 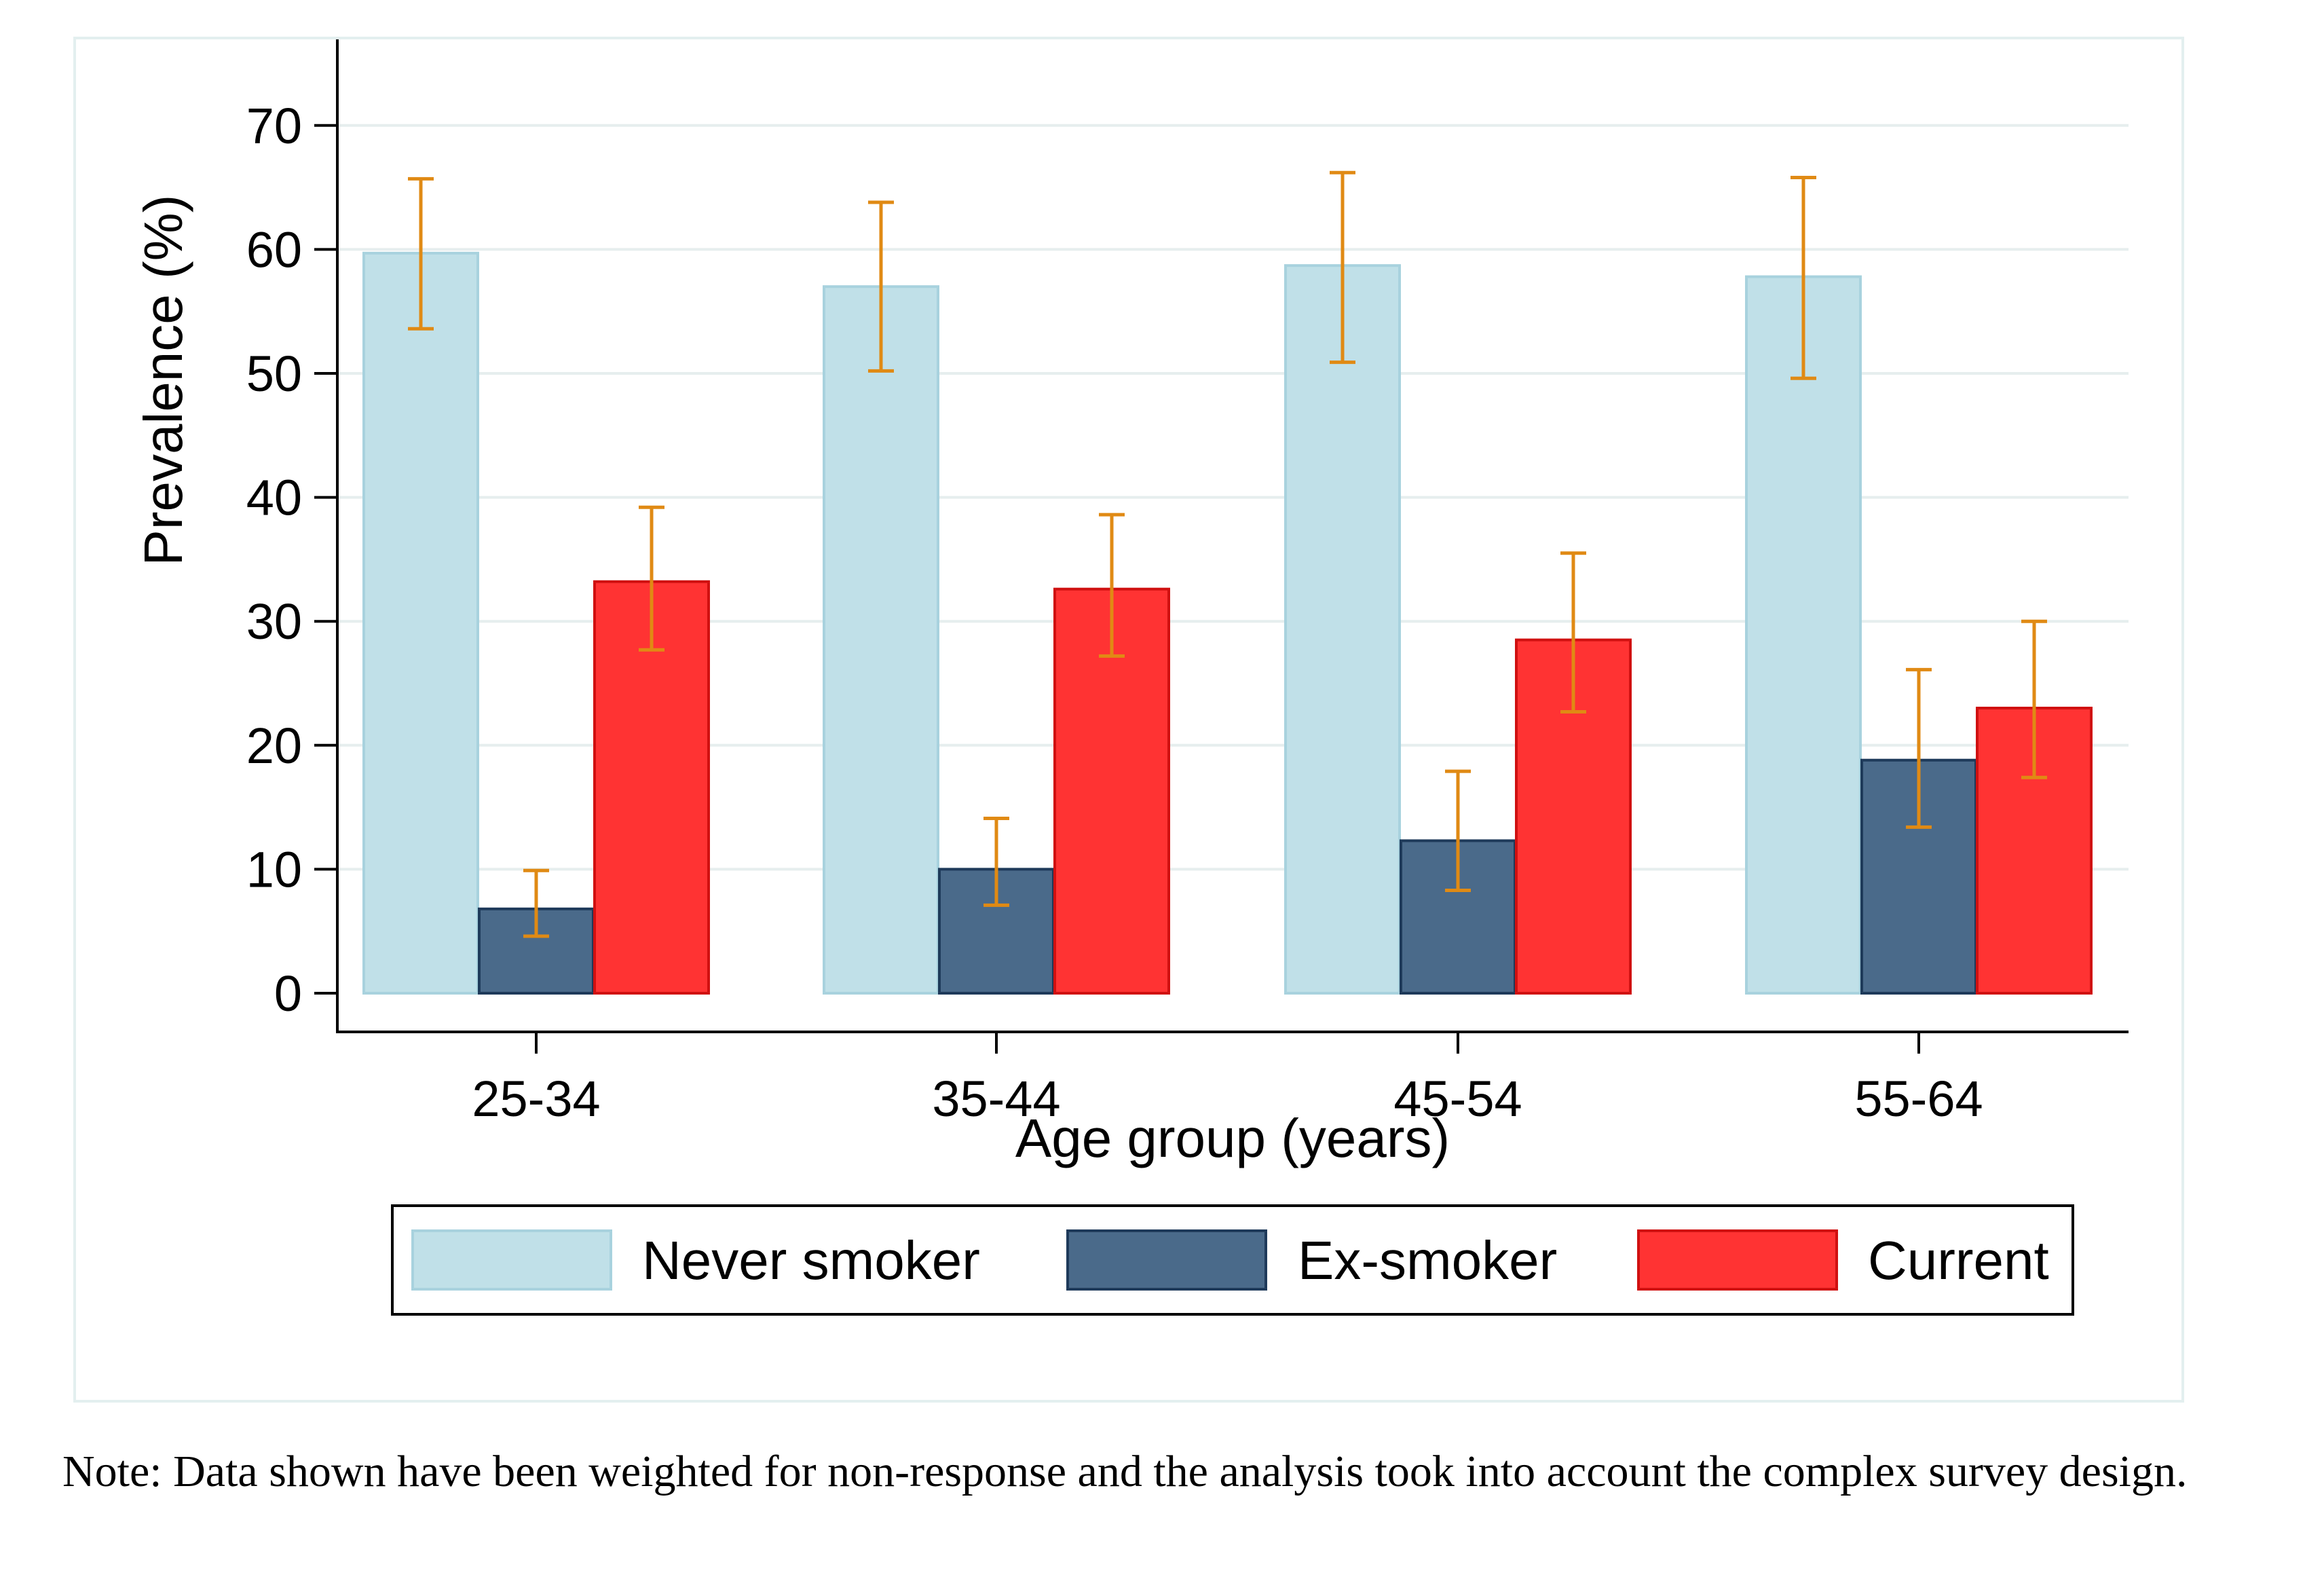 I want to click on x-axis-title: Age group (years), so click(x=1232, y=1138).